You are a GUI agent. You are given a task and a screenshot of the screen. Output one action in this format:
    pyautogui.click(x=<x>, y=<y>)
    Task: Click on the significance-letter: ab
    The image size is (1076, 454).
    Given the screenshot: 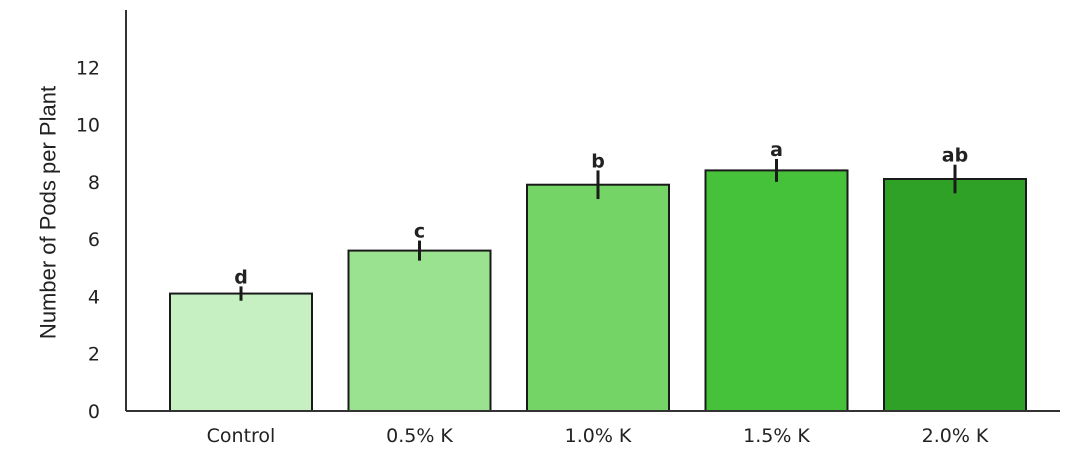 What is the action you would take?
    pyautogui.click(x=955, y=156)
    